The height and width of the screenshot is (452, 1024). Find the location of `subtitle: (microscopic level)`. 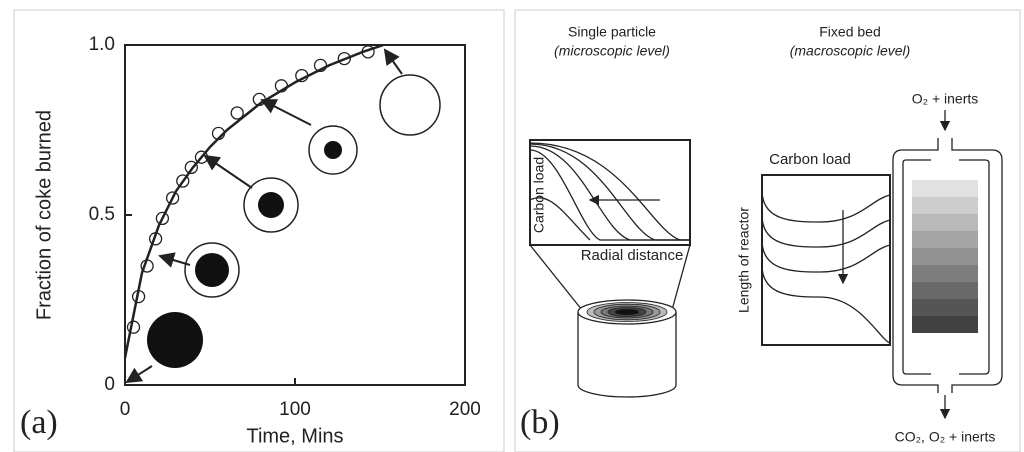

subtitle: (microscopic level) is located at coordinates (612, 51).